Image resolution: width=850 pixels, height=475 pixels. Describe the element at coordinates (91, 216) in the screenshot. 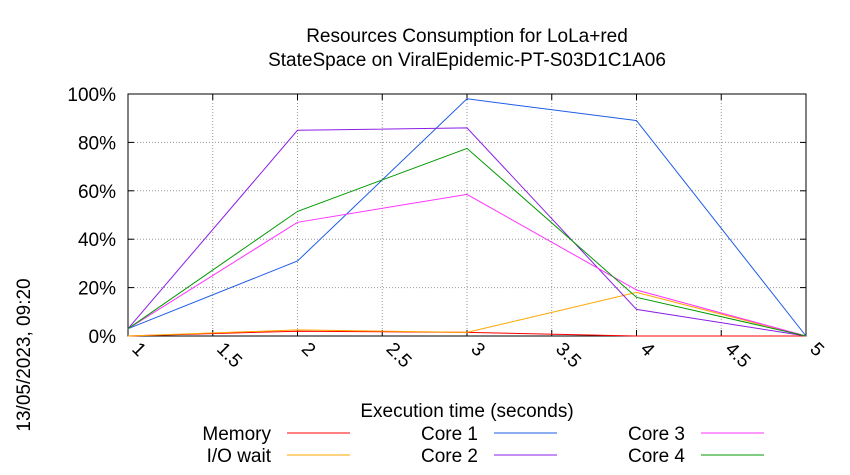

I see `y-tick-labels: 0% 20% 40% 60% 80% 100%` at that location.